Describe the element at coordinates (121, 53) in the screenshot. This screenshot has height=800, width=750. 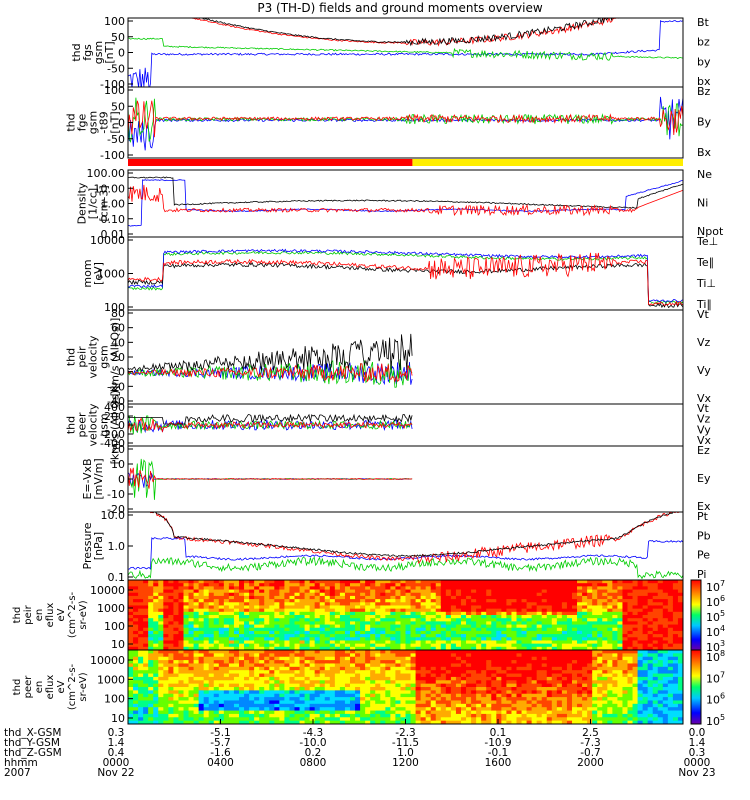
I see `ytick-label-fgs: 0` at that location.